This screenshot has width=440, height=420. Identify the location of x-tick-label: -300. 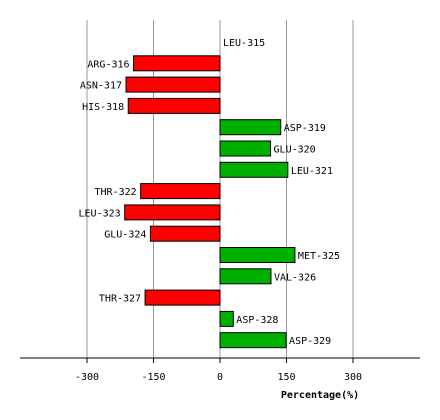
(87, 377).